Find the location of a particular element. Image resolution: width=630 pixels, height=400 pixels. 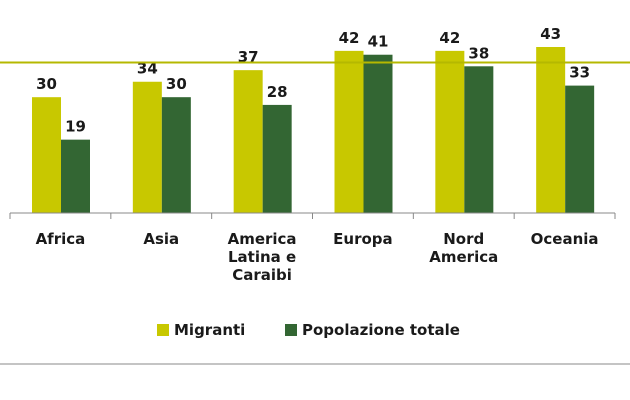

category-label-line: Europa is located at coordinates (363, 239).